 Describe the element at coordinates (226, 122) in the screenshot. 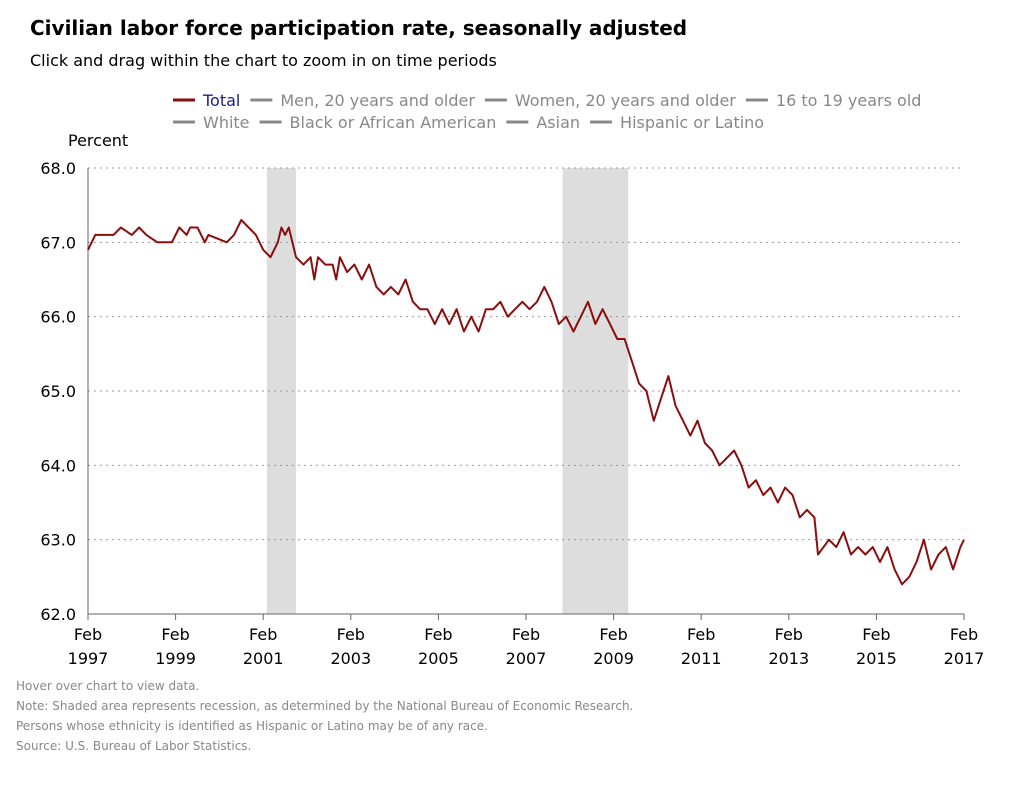

I see `legend-label: White` at that location.